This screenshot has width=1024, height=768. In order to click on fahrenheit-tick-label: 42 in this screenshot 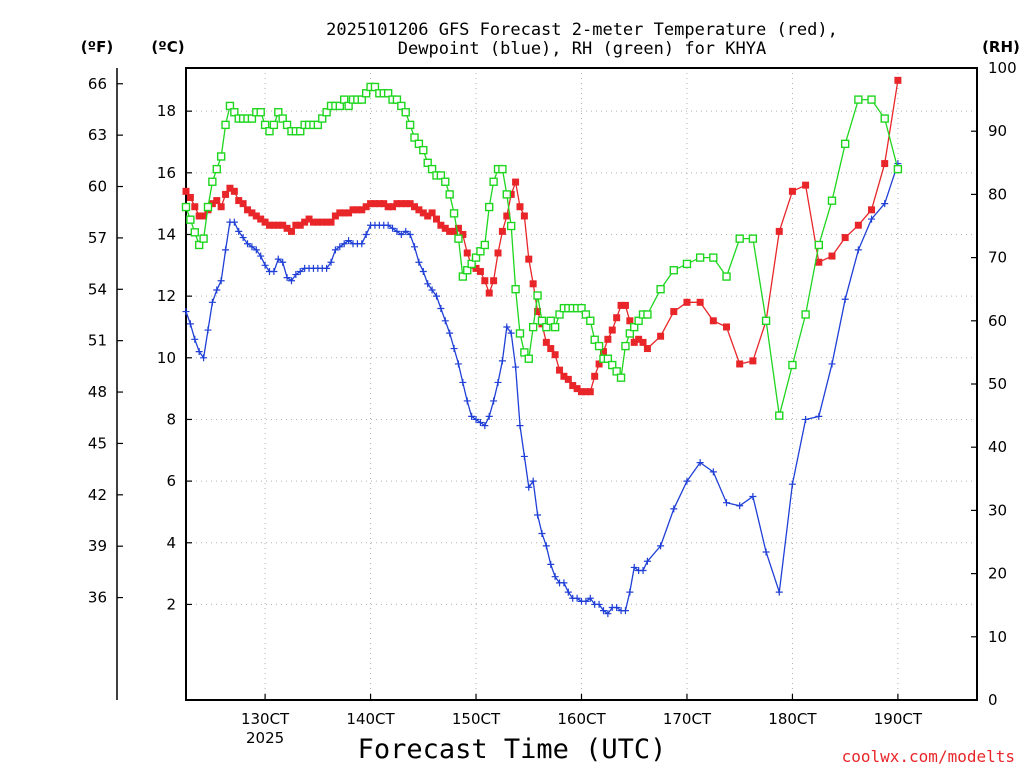, I will do `click(97, 495)`.